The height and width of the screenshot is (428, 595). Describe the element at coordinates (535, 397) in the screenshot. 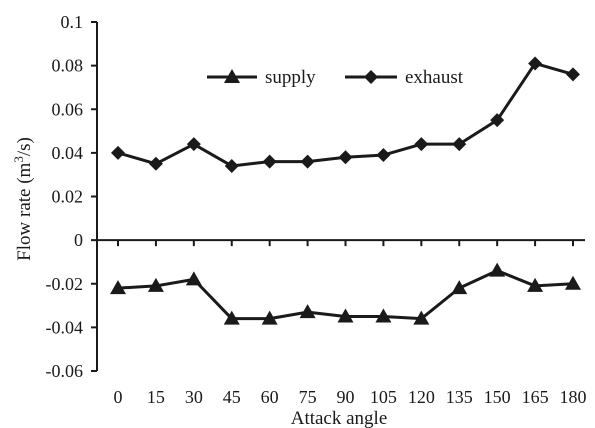

I see `x-tick-label: 165` at that location.